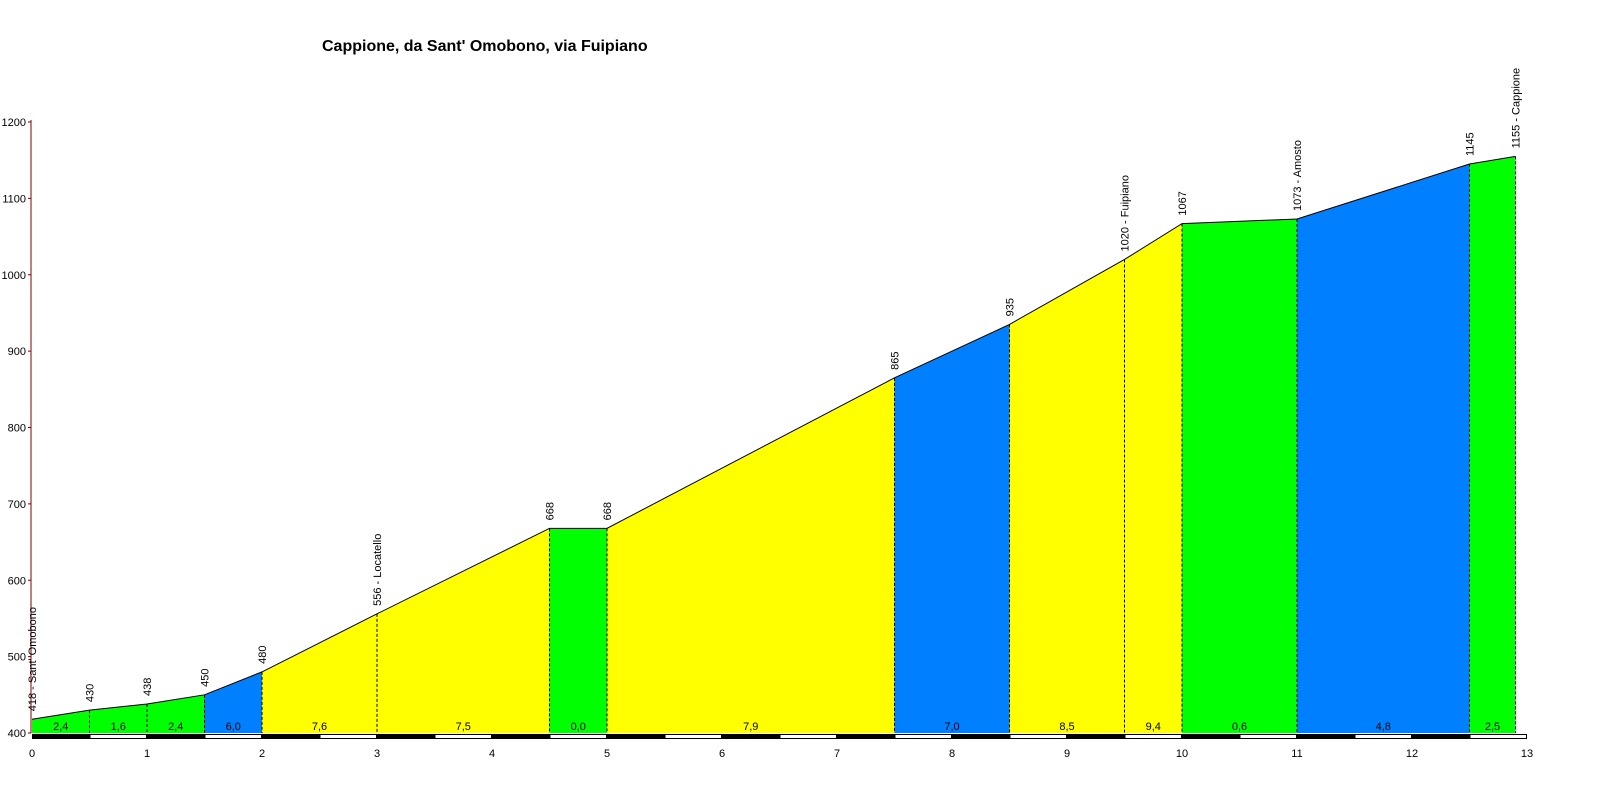 This screenshot has width=1600, height=800. What do you see at coordinates (837, 754) in the screenshot?
I see `x-tick-label: 7` at bounding box center [837, 754].